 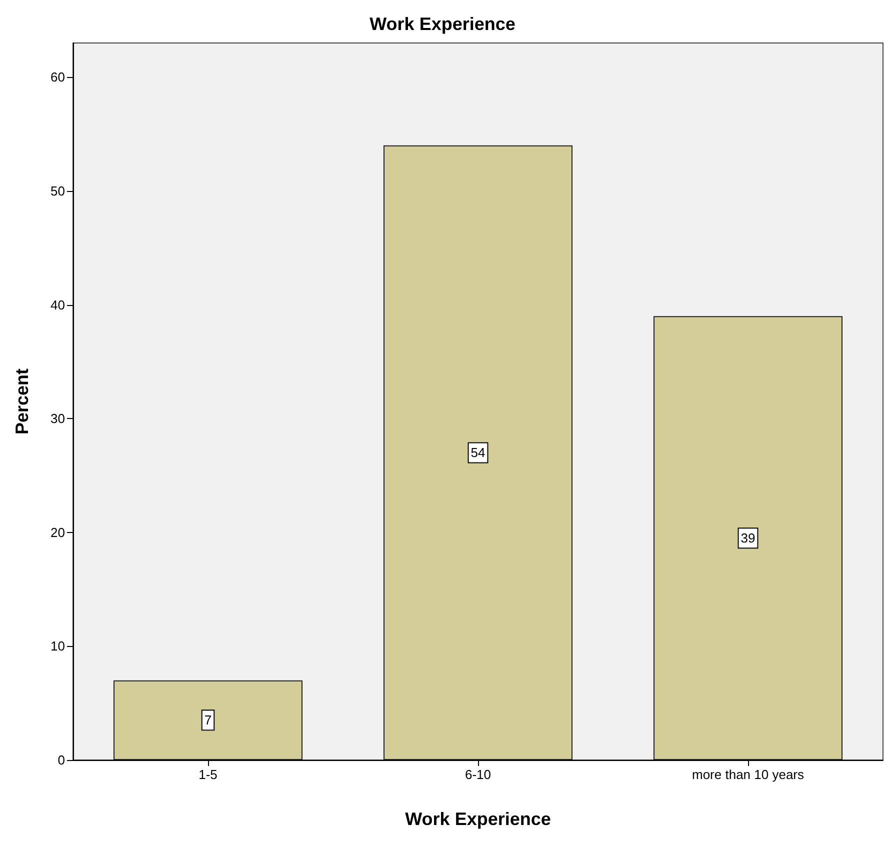 I want to click on x-tick-label: 6-10, so click(x=478, y=774).